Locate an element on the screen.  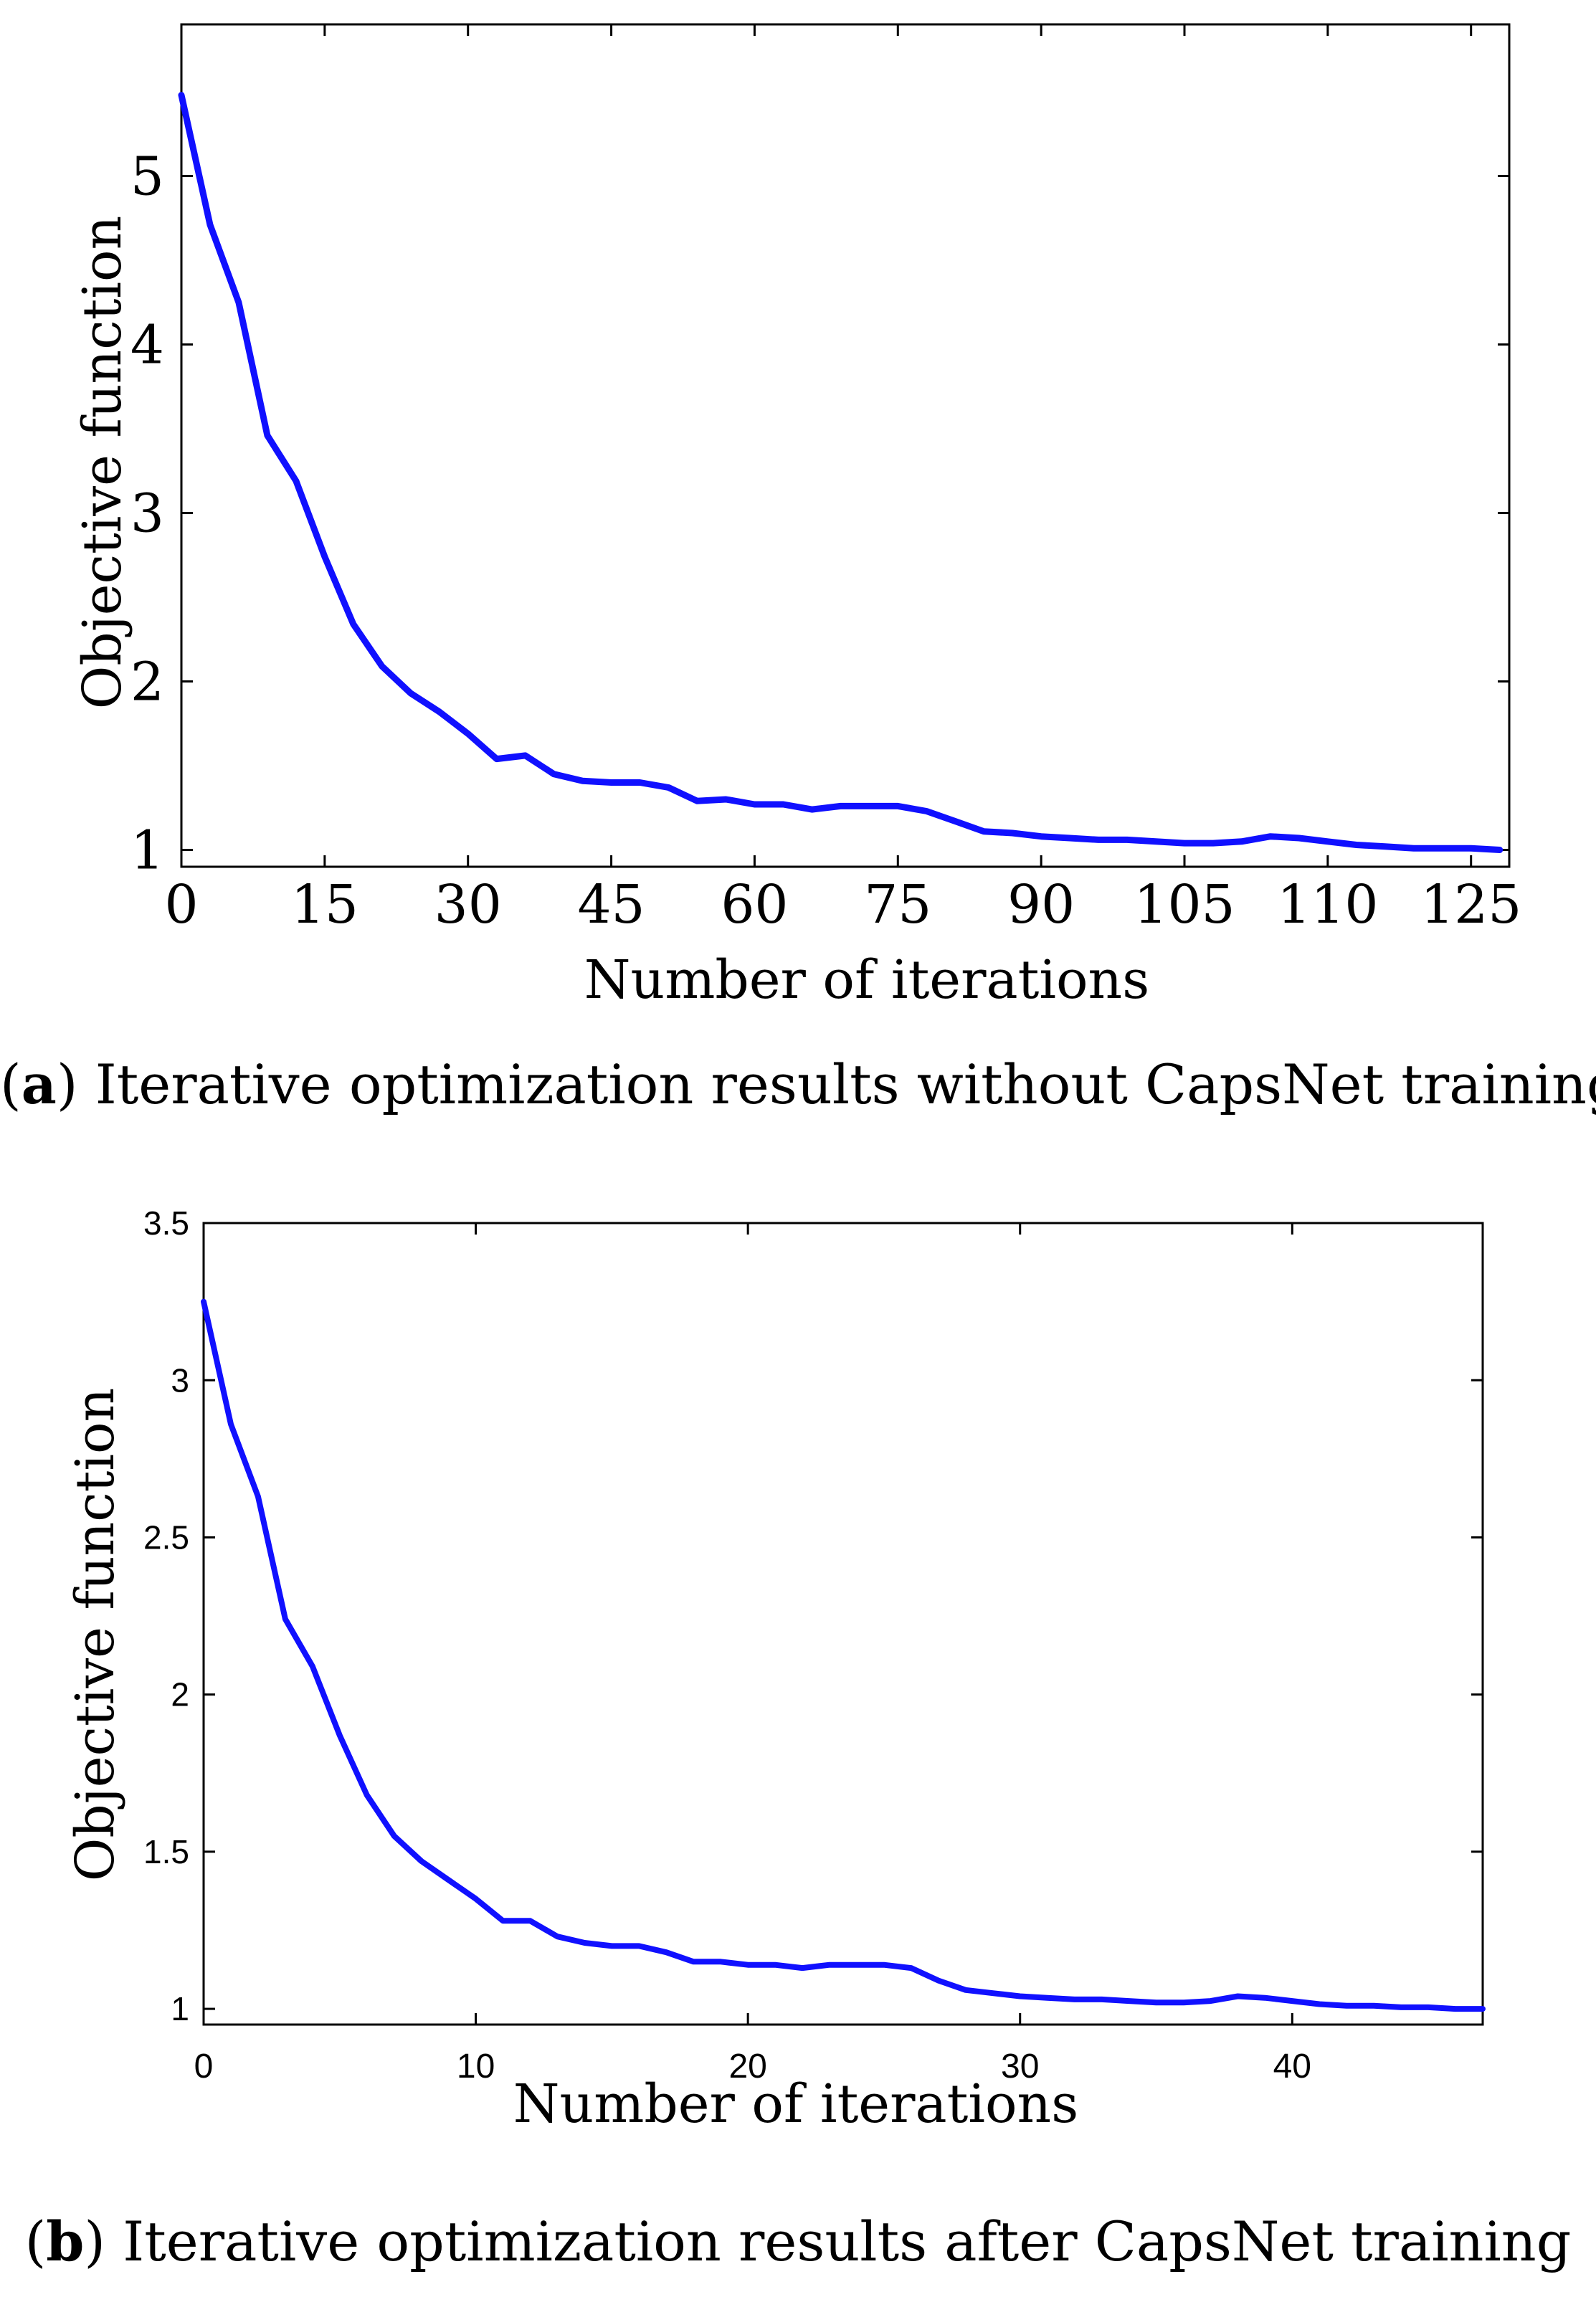
chart-b-x-axis-title: Number of iterations is located at coordinates (795, 2104).